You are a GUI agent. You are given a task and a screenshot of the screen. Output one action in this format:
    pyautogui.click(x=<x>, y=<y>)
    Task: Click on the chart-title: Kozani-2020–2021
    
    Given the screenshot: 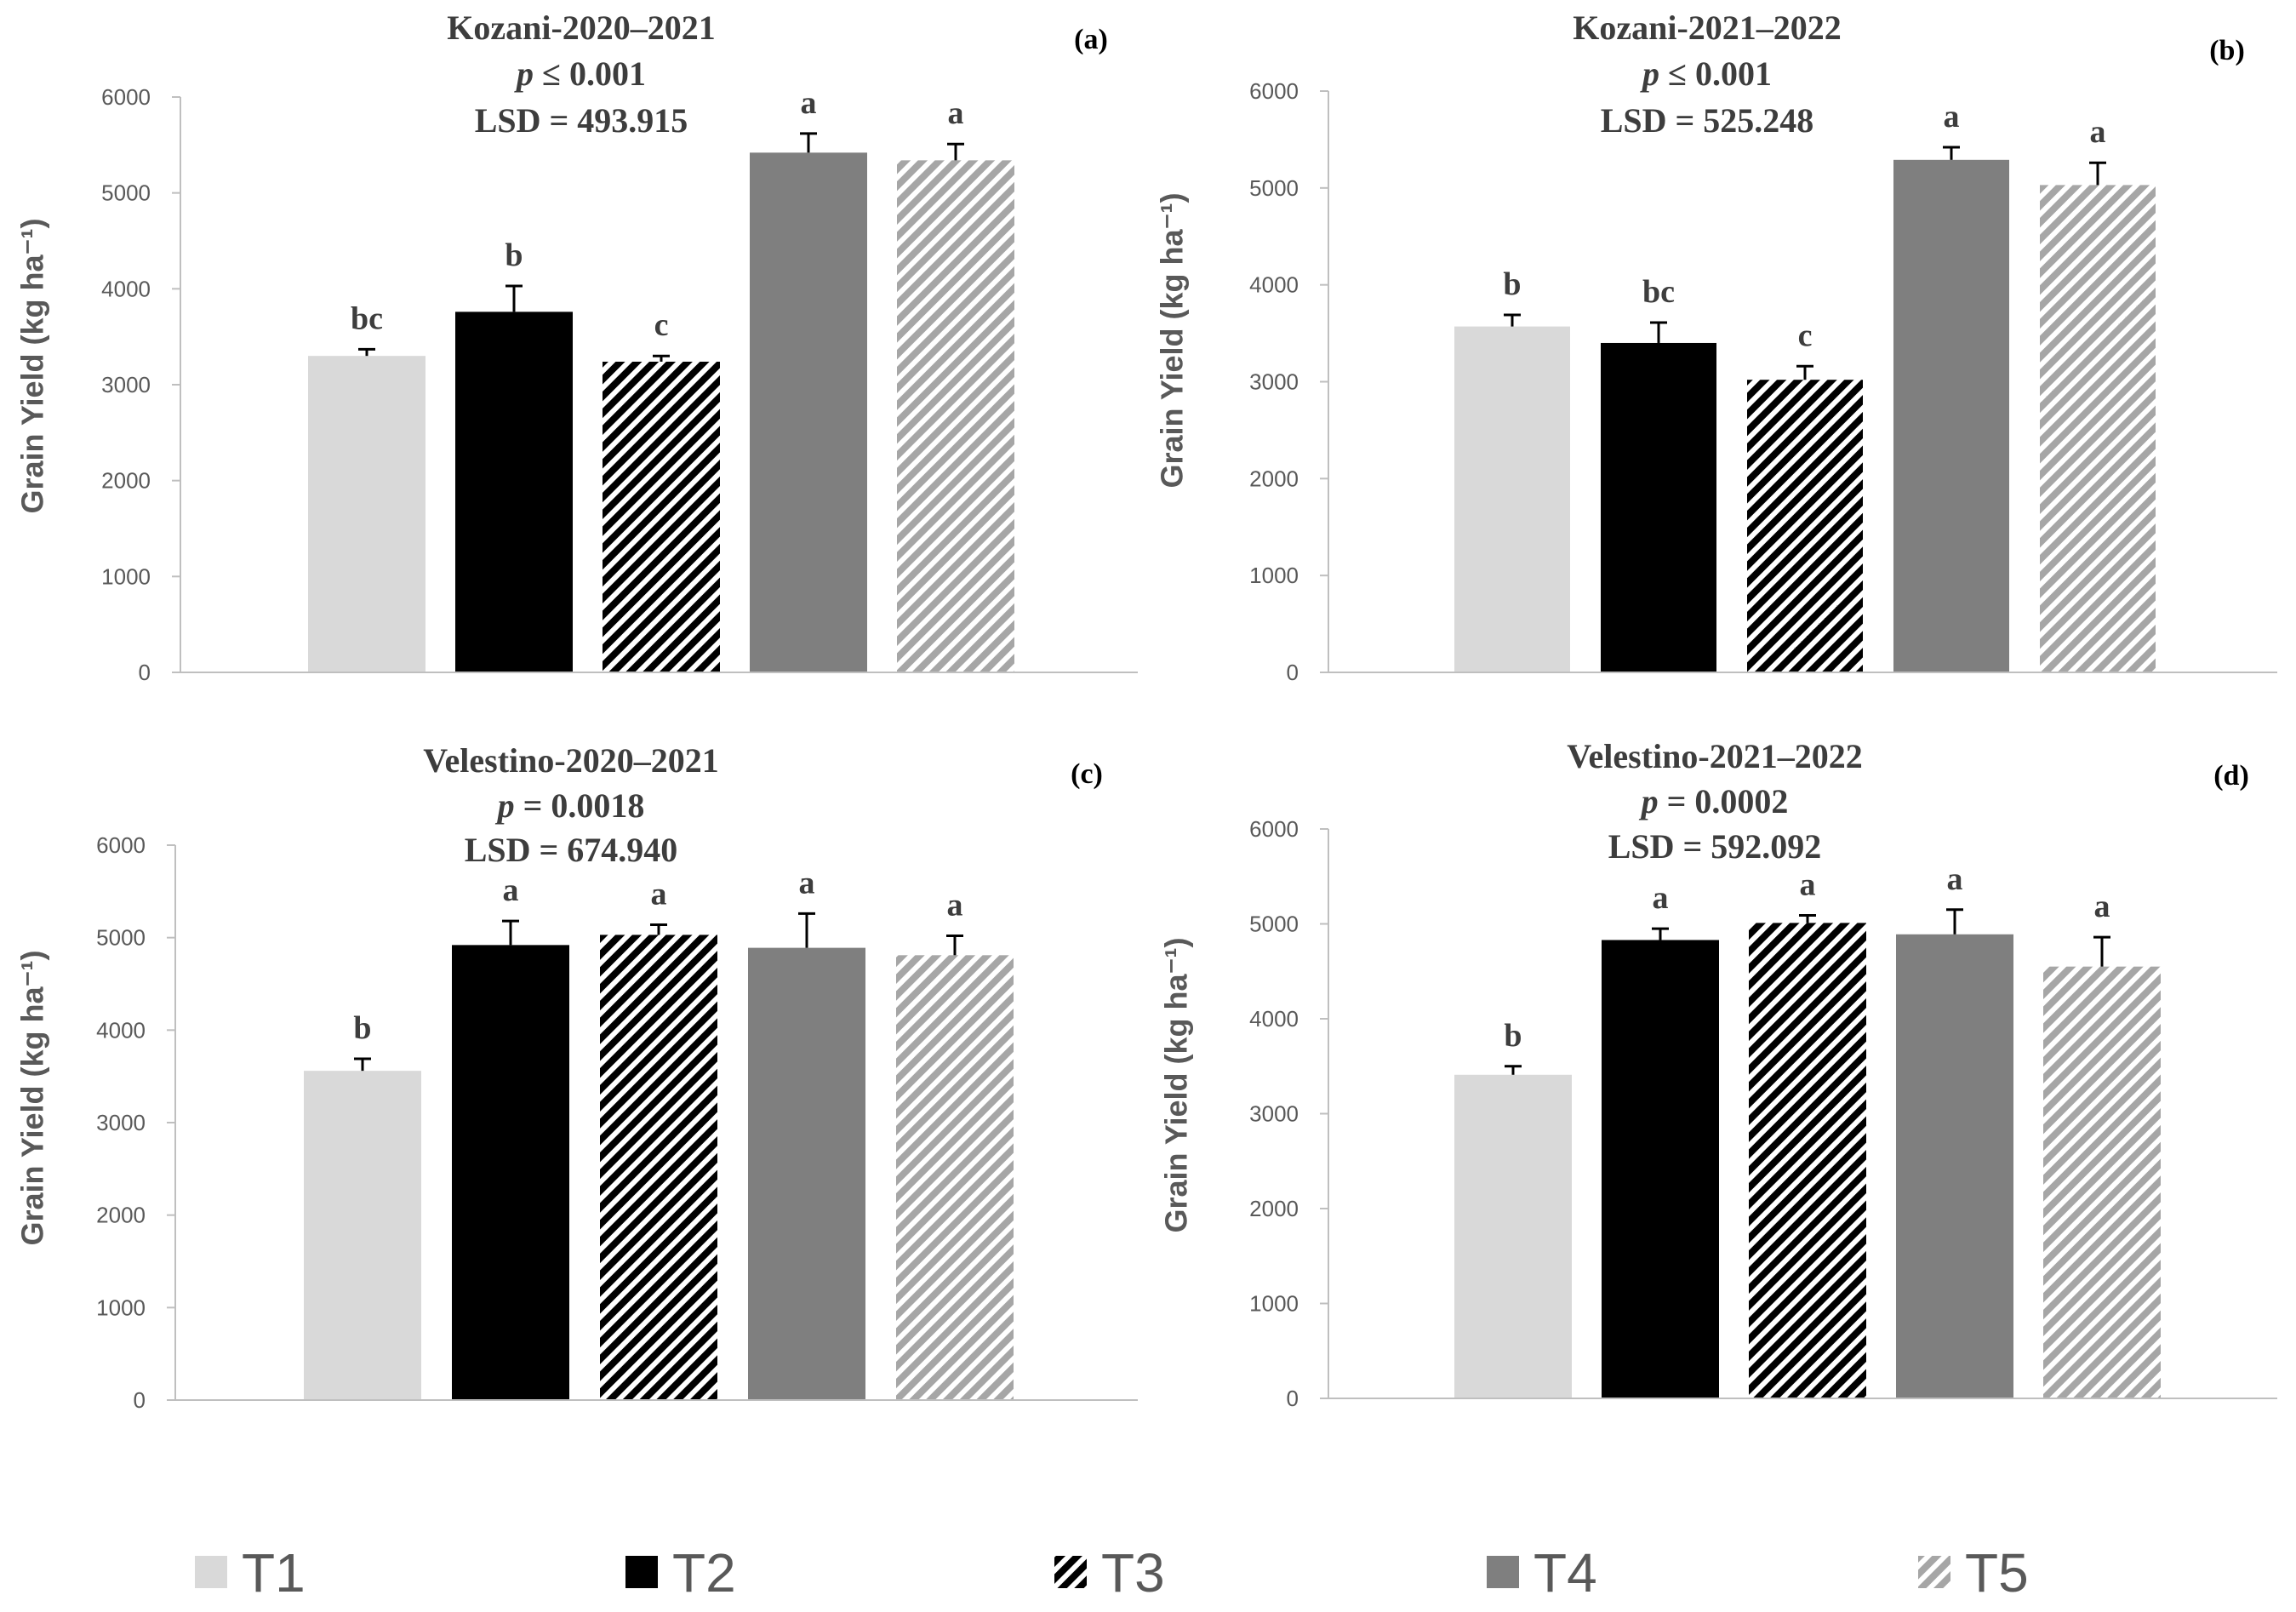 What is the action you would take?
    pyautogui.click(x=581, y=28)
    